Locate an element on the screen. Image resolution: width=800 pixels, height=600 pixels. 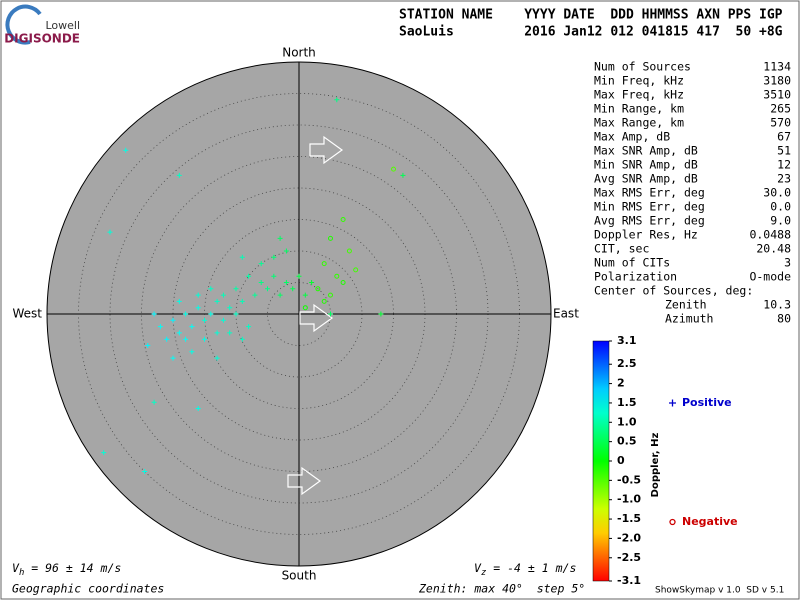
stat-label: Max SNR Amp, dB is located at coordinates (646, 151).